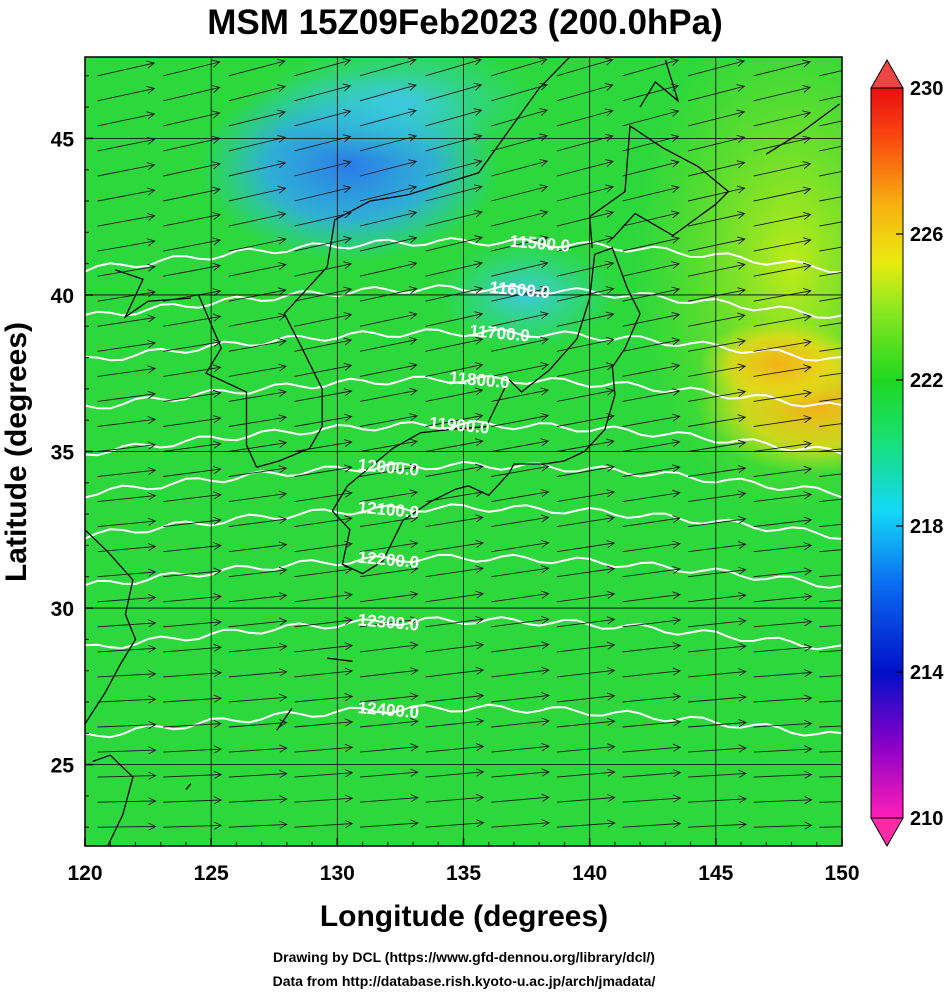 Image resolution: width=950 pixels, height=993 pixels. What do you see at coordinates (16, 452) in the screenshot?
I see `y-axis-label: Latitude (degrees)` at bounding box center [16, 452].